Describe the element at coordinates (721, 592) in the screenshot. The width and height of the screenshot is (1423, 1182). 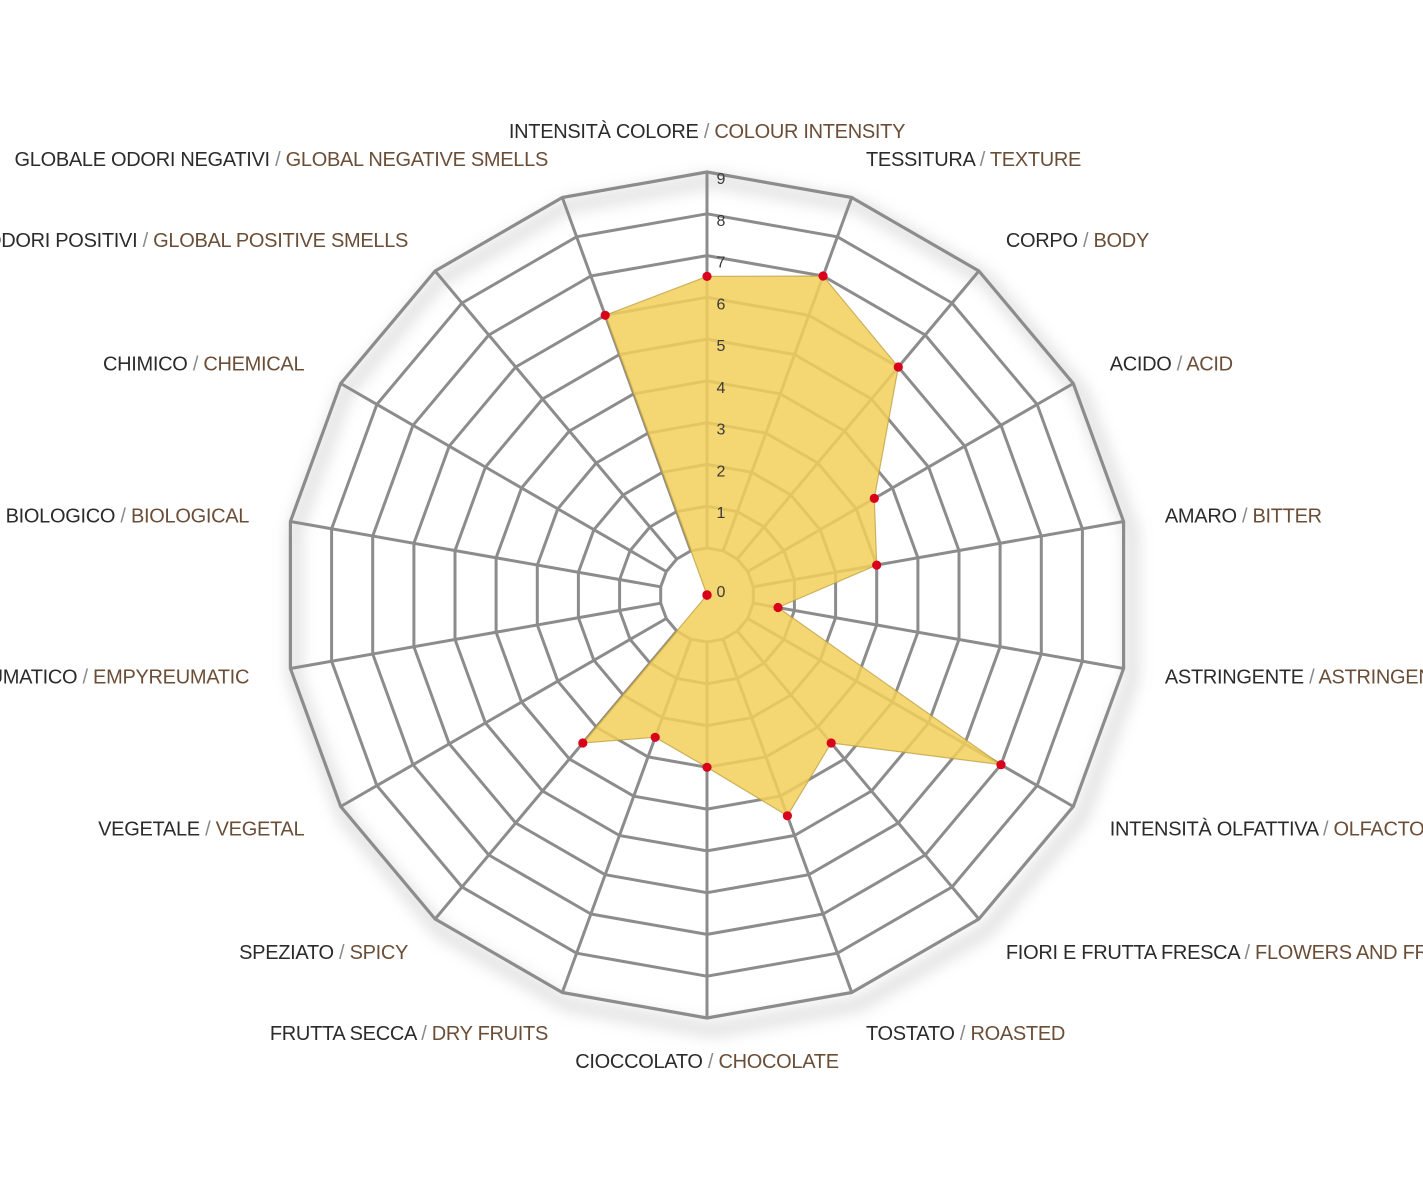
I see `tick-label-0: 0` at that location.